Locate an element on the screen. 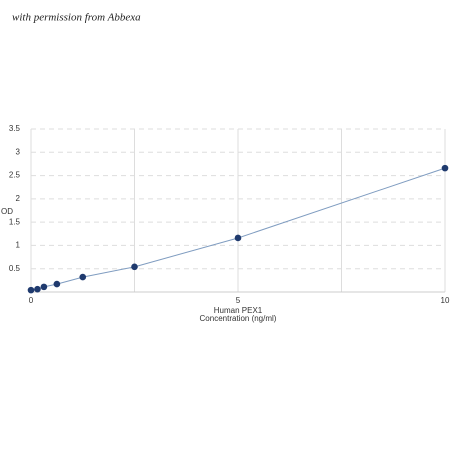  y-tick-label: 2.5 is located at coordinates (15, 175).